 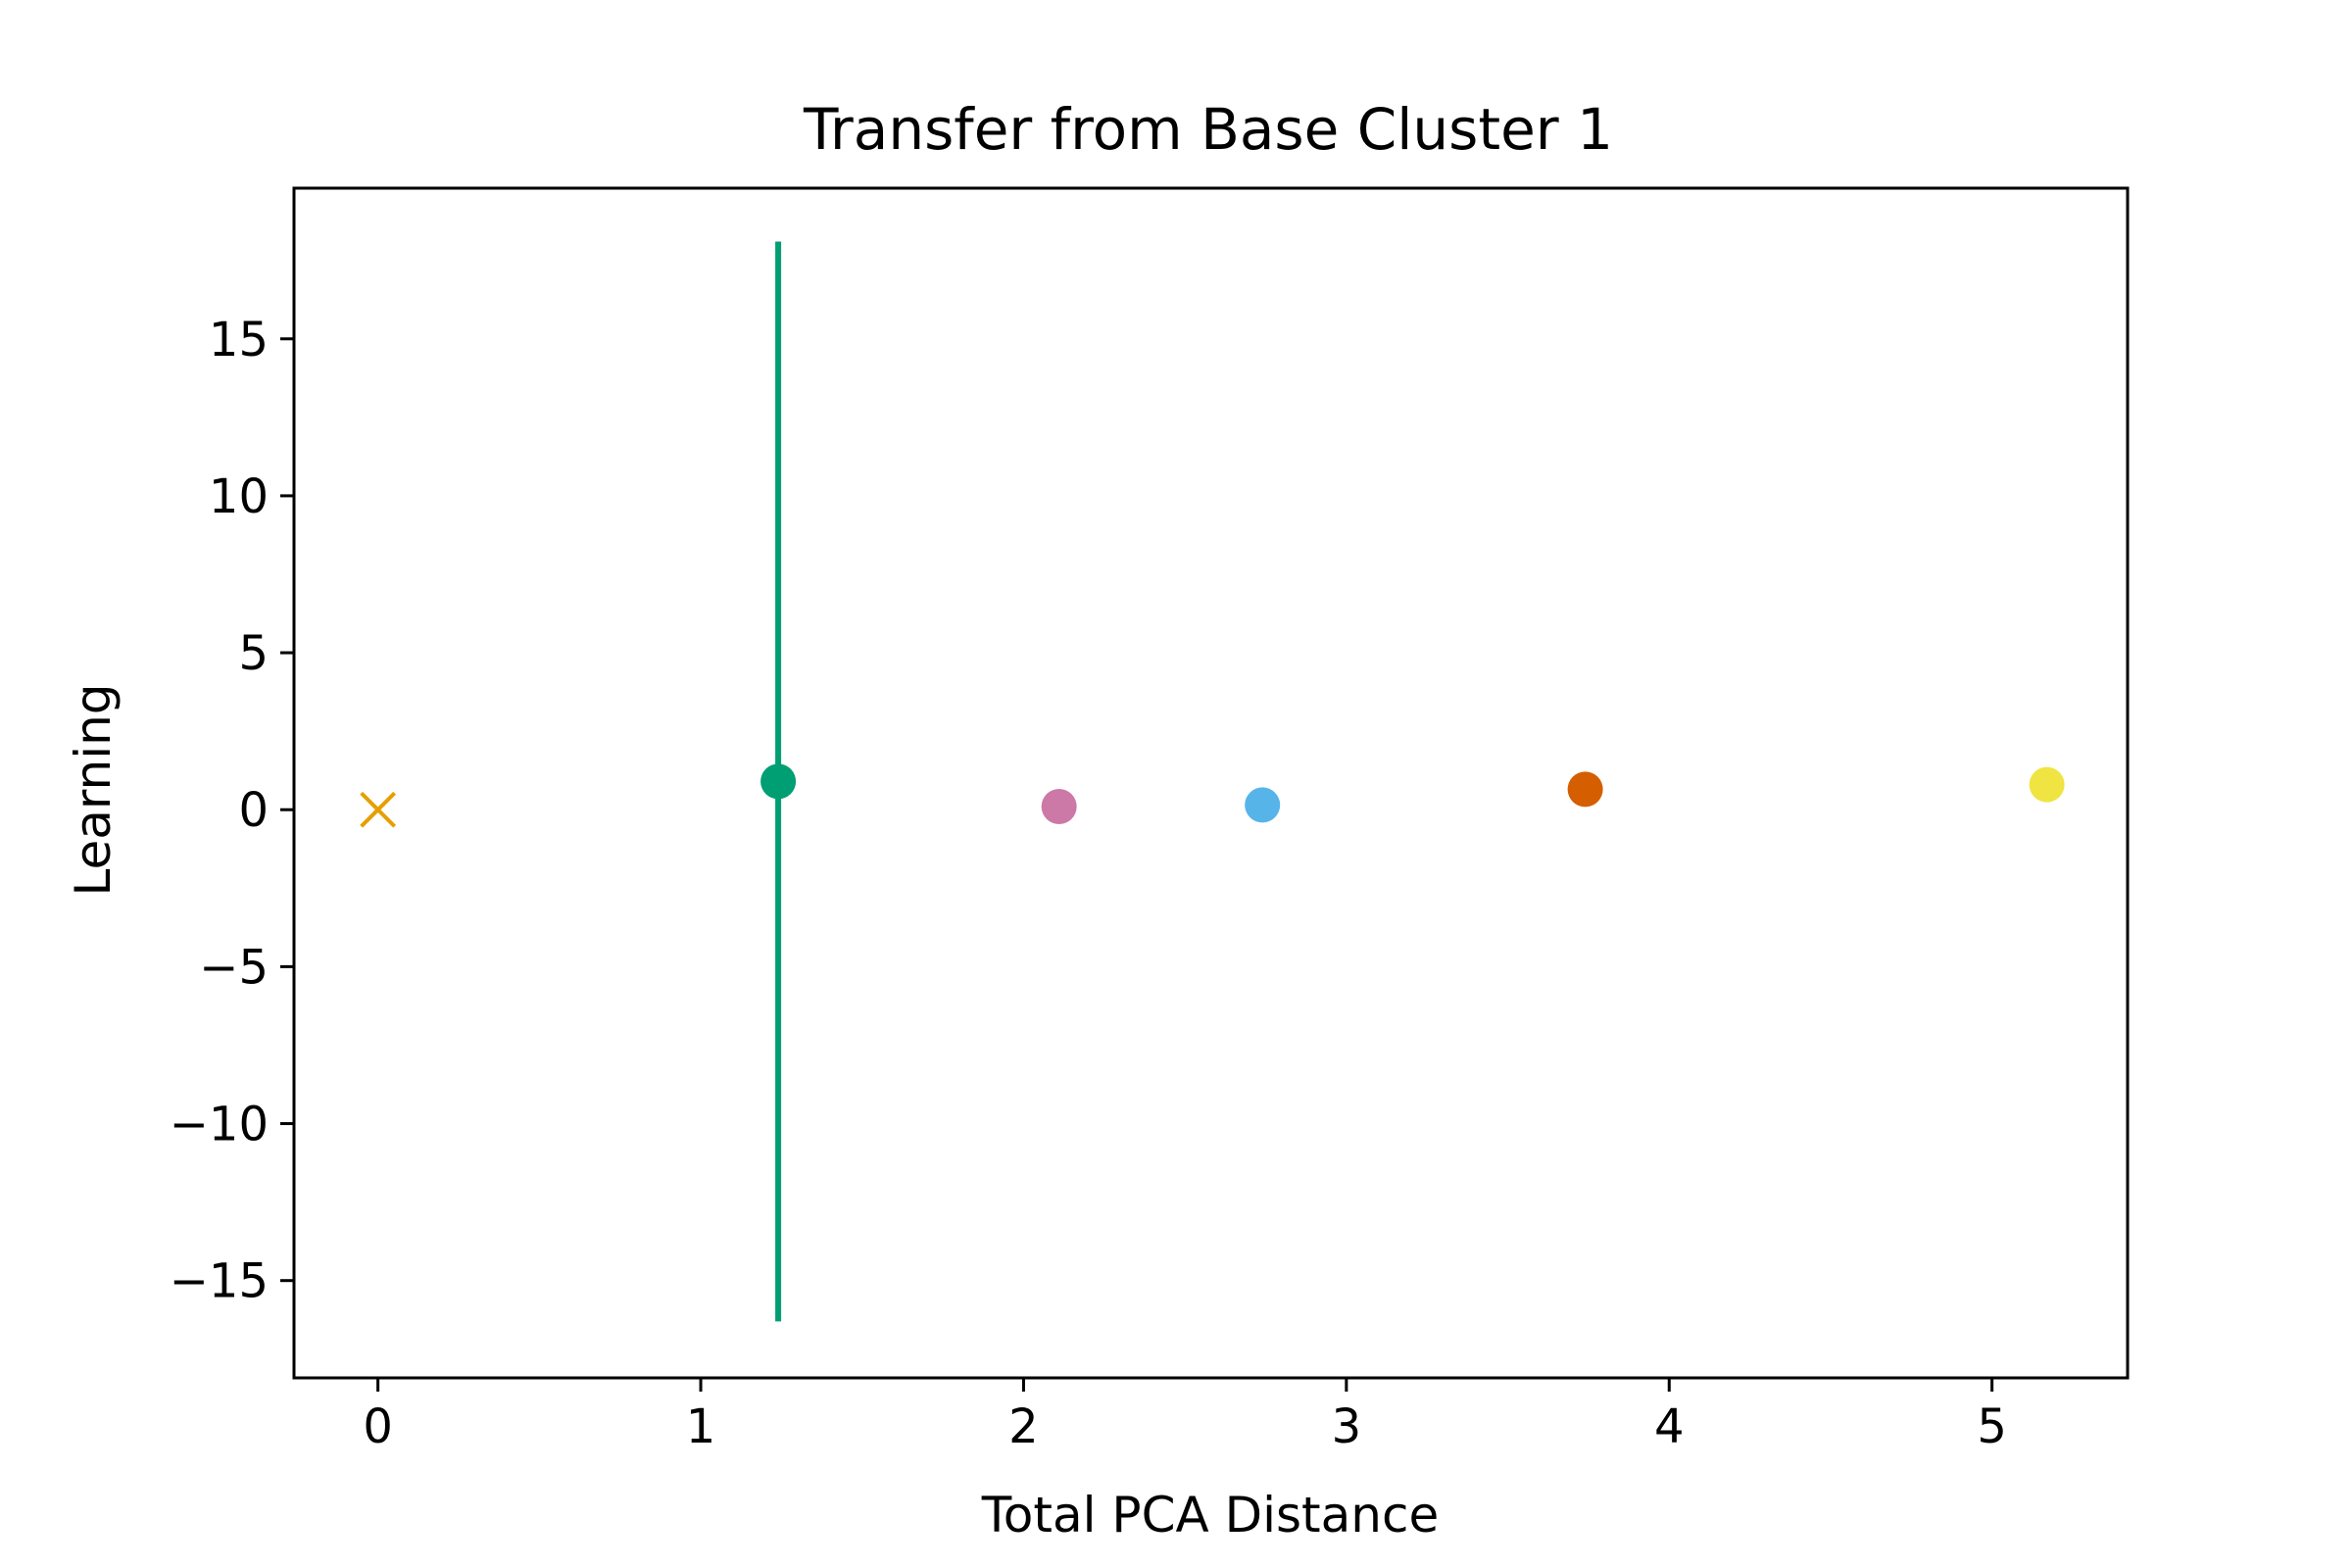 I want to click on data-point-x-marker, so click(x=378, y=809).